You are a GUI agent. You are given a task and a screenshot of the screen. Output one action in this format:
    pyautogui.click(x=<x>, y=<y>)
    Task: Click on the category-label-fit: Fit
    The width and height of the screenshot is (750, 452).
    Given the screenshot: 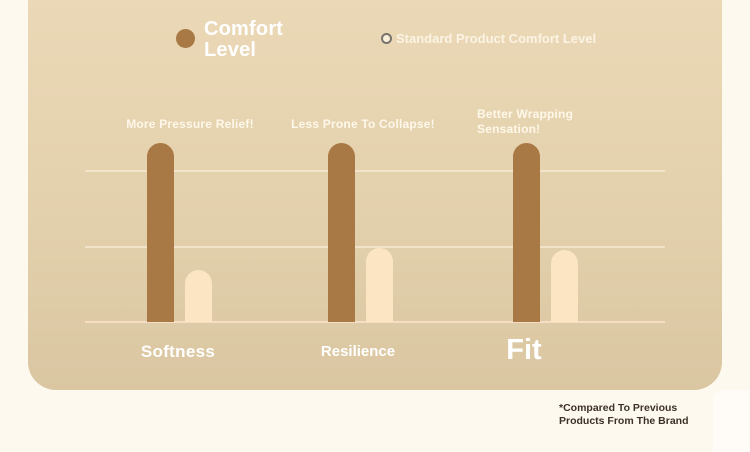 What is the action you would take?
    pyautogui.click(x=524, y=350)
    